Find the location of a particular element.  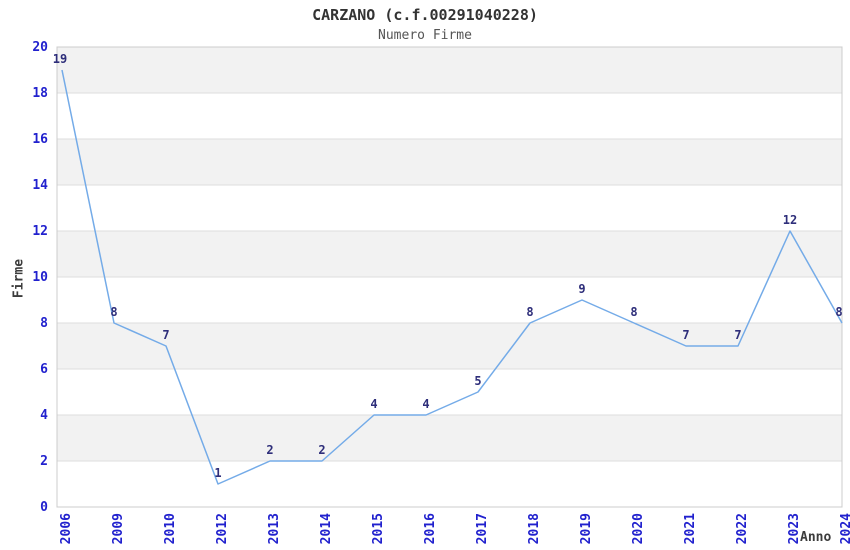

x-tick-label: 2006 is located at coordinates (66, 528).